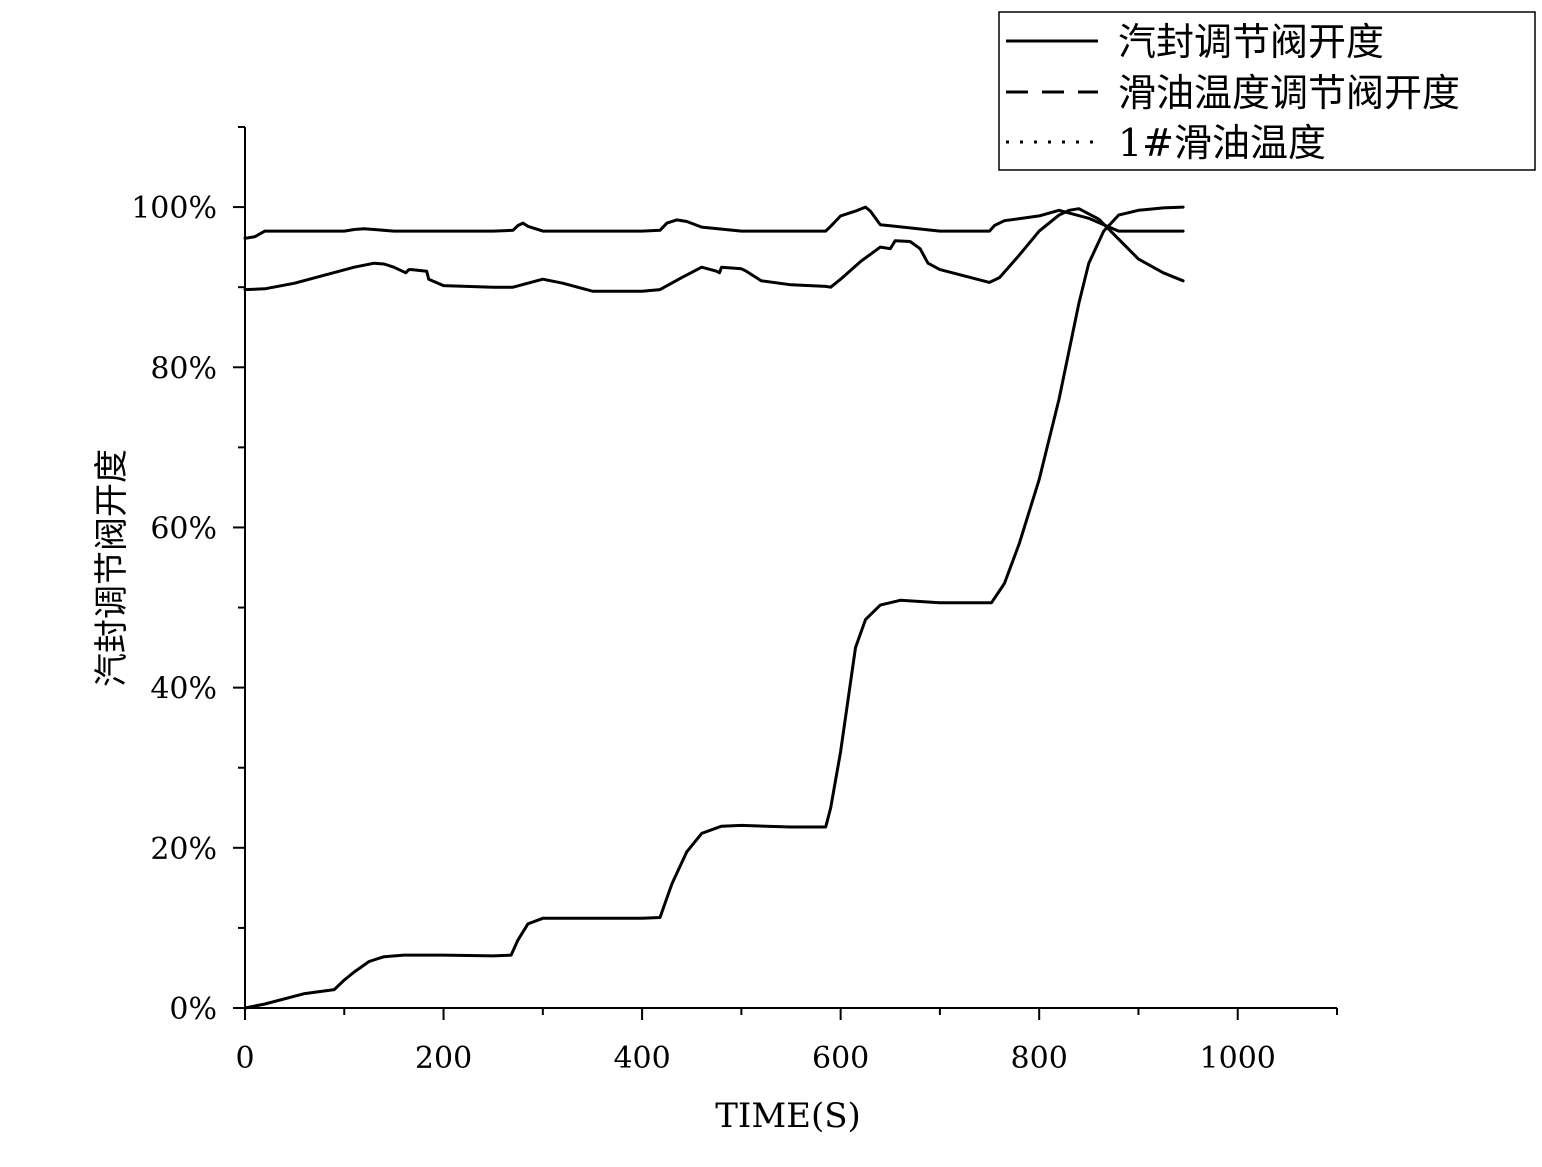 The image size is (1542, 1167). Describe the element at coordinates (641, 1058) in the screenshot. I see `x-tick-label: 400` at that location.